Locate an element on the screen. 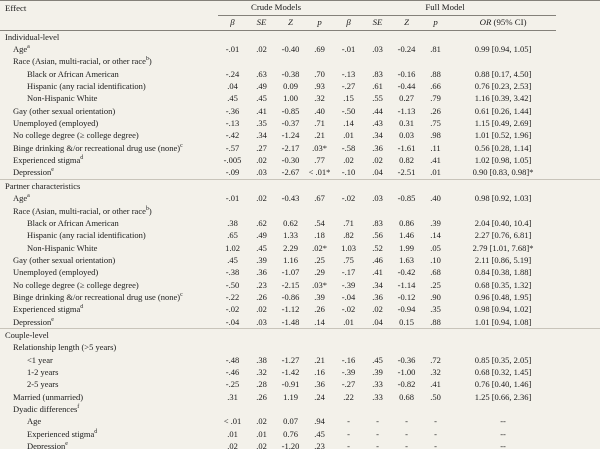 The height and width of the screenshot is (449, 600). stat-cell: .23 is located at coordinates (261, 284).